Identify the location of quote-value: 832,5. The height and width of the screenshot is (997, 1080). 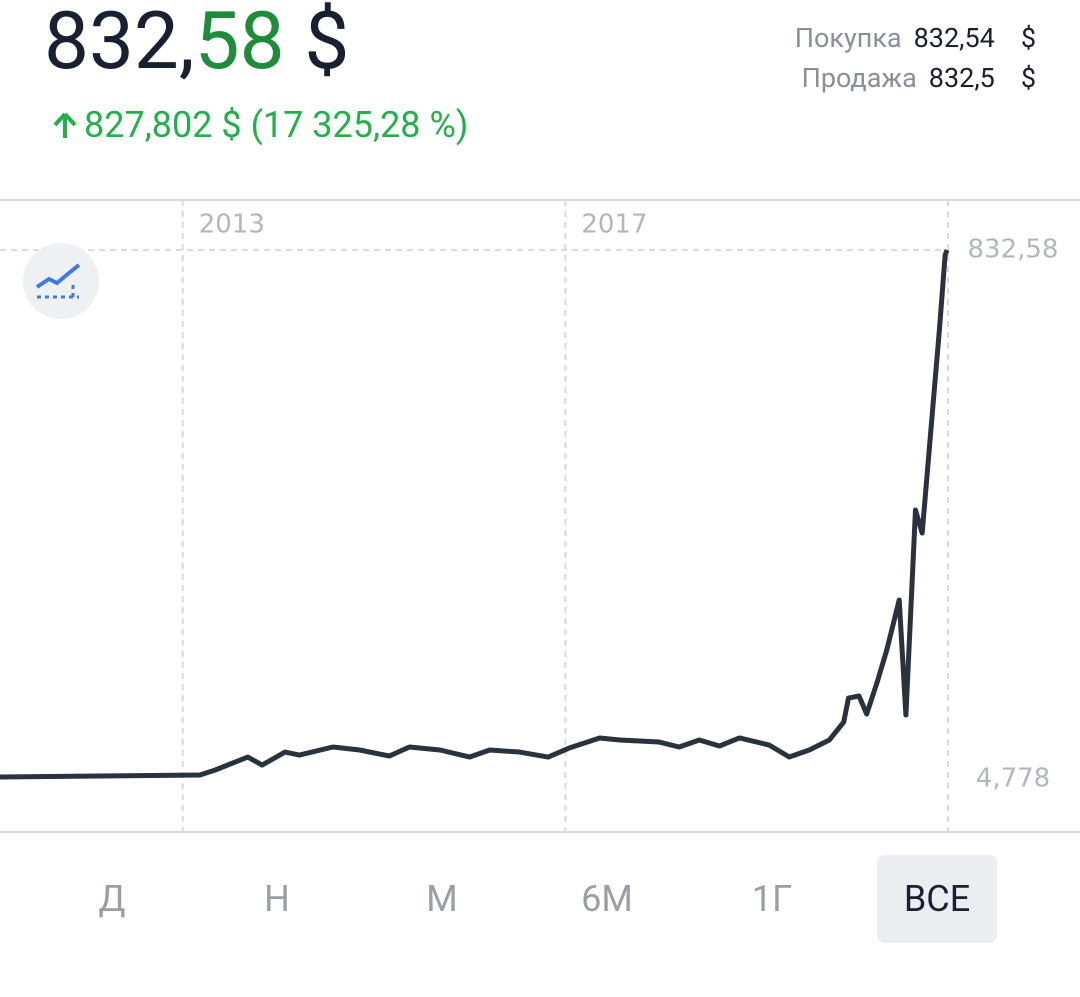
(961, 78).